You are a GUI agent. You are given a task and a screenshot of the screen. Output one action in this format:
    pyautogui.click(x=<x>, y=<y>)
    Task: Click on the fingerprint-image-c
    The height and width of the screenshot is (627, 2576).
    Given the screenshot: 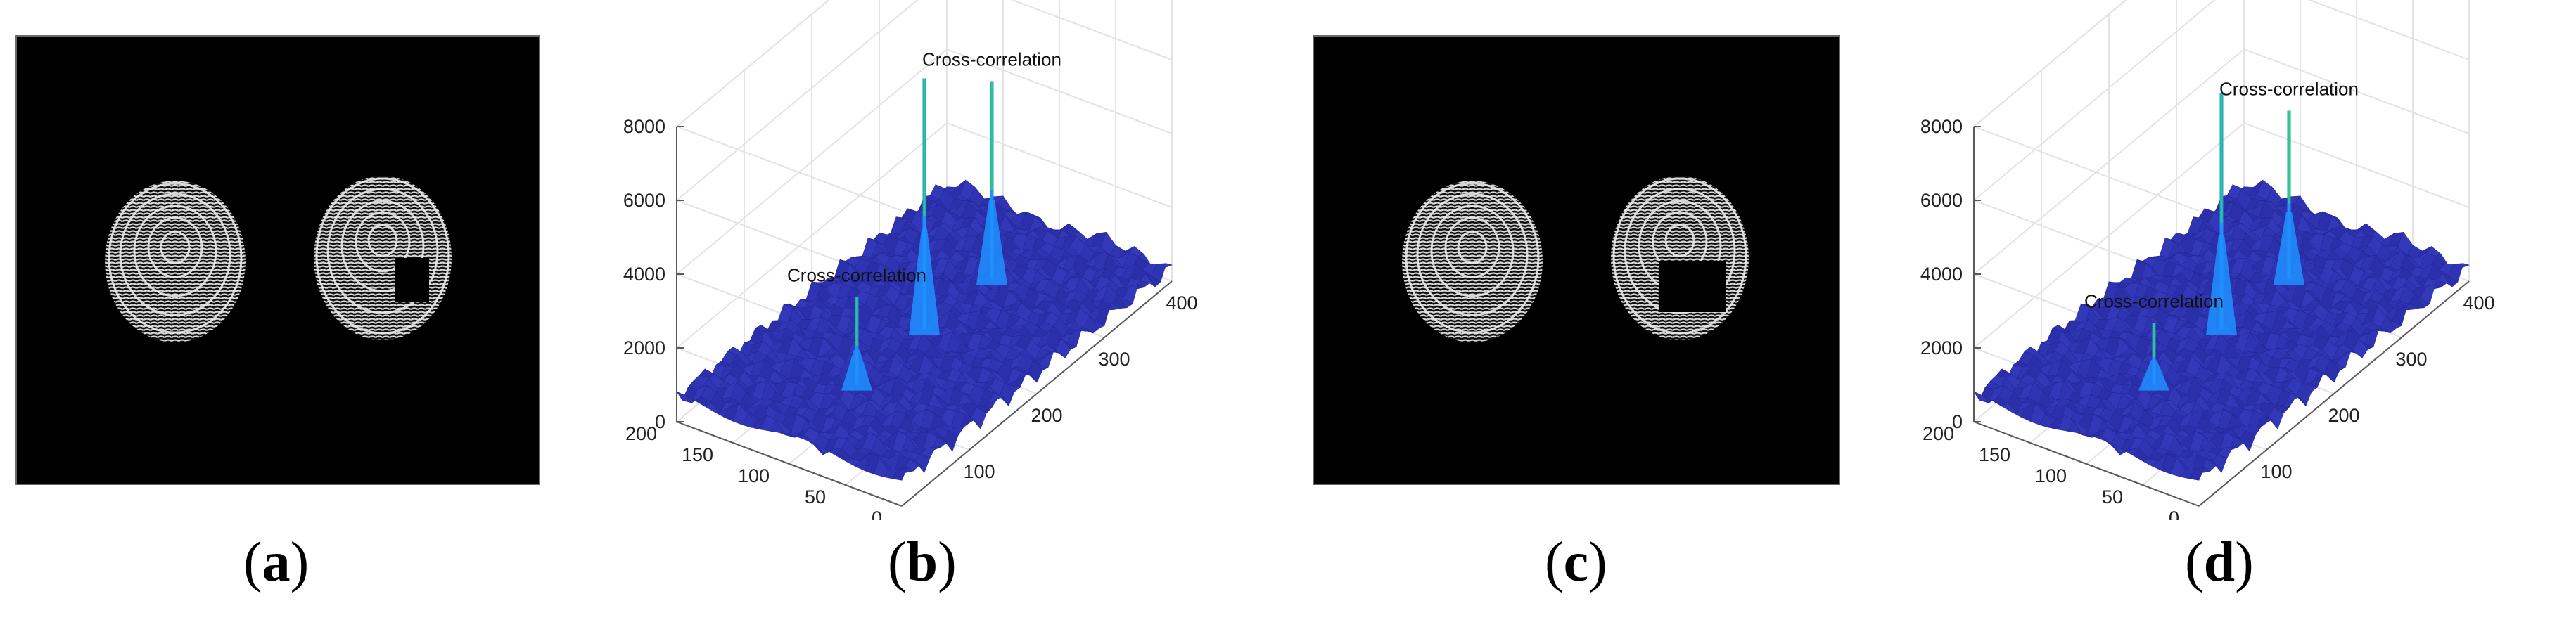 What is the action you would take?
    pyautogui.click(x=1576, y=260)
    